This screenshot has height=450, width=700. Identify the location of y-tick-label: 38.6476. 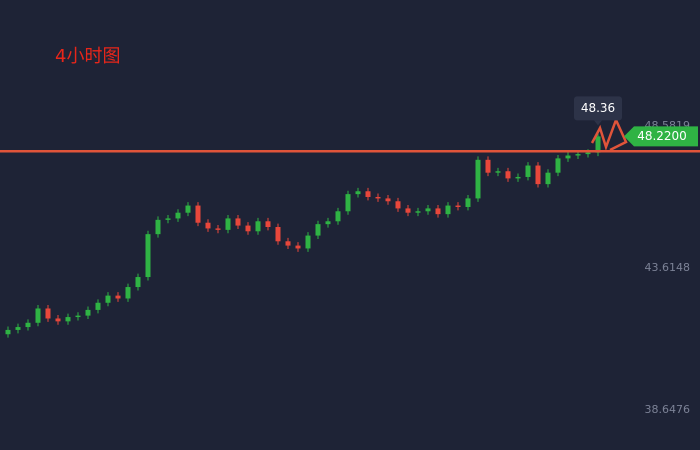
(668, 409).